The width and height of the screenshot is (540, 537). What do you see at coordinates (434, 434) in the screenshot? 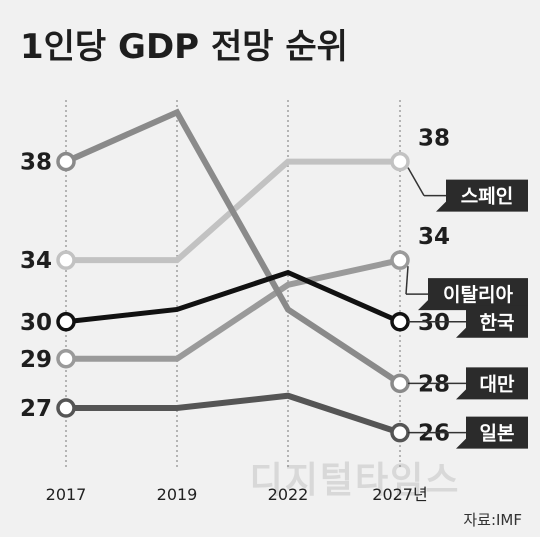
I see `right-rank-label: 26` at bounding box center [434, 434].